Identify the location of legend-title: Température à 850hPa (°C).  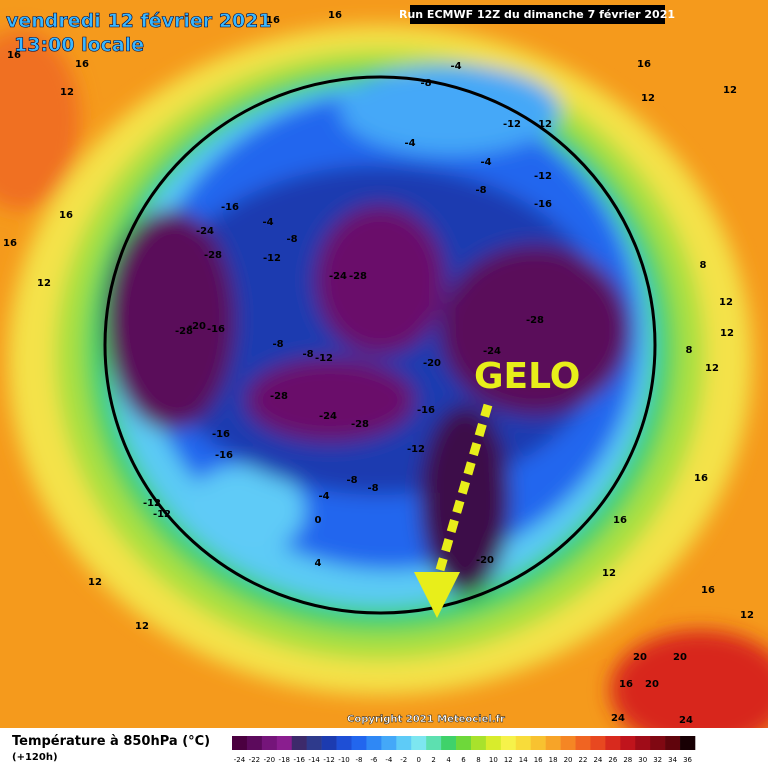
(111, 741).